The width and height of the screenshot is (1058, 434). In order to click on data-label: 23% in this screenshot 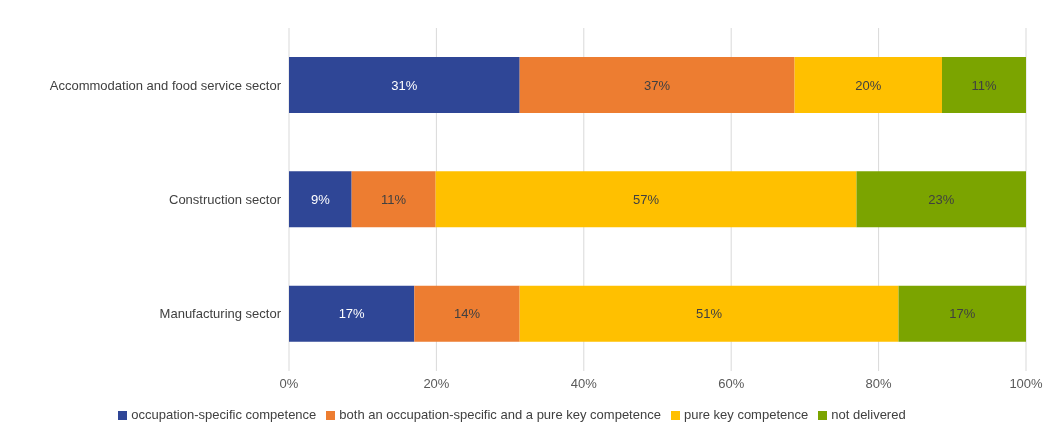, I will do `click(941, 199)`.